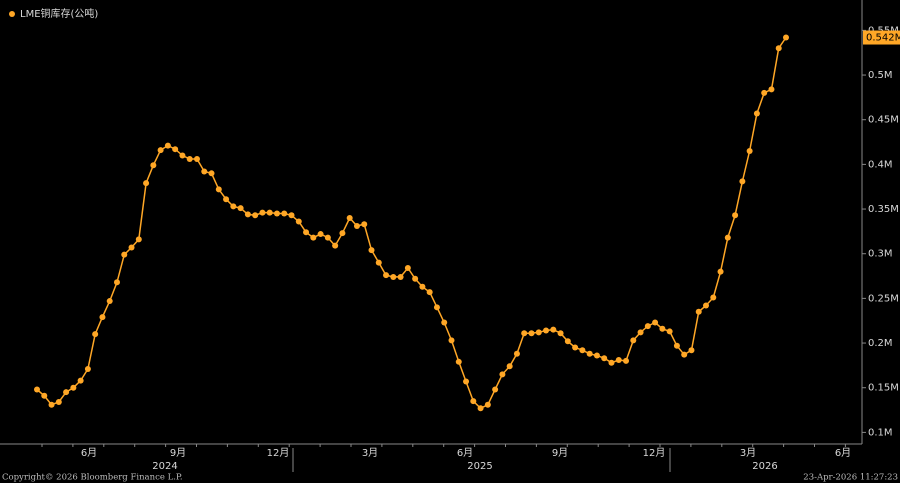 The image size is (900, 483). What do you see at coordinates (164, 466) in the screenshot?
I see `year-label: 2024` at bounding box center [164, 466].